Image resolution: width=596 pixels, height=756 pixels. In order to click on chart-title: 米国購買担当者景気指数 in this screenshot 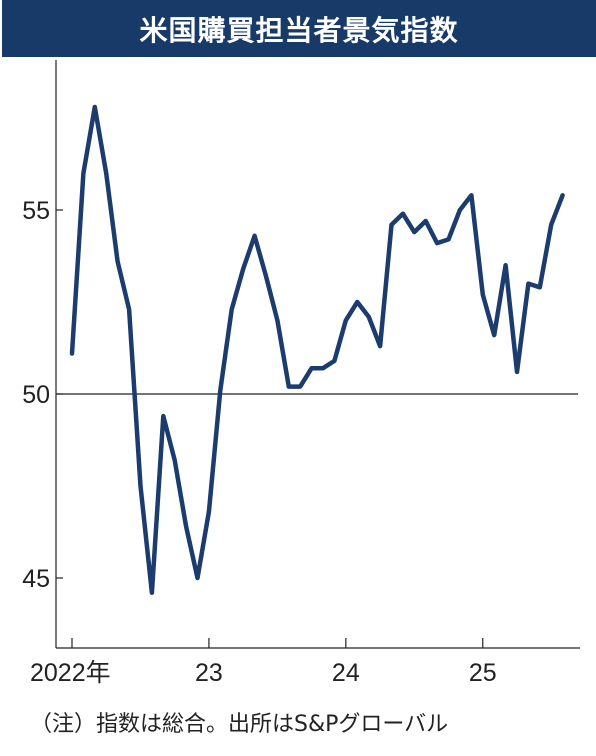, I will do `click(299, 30)`.